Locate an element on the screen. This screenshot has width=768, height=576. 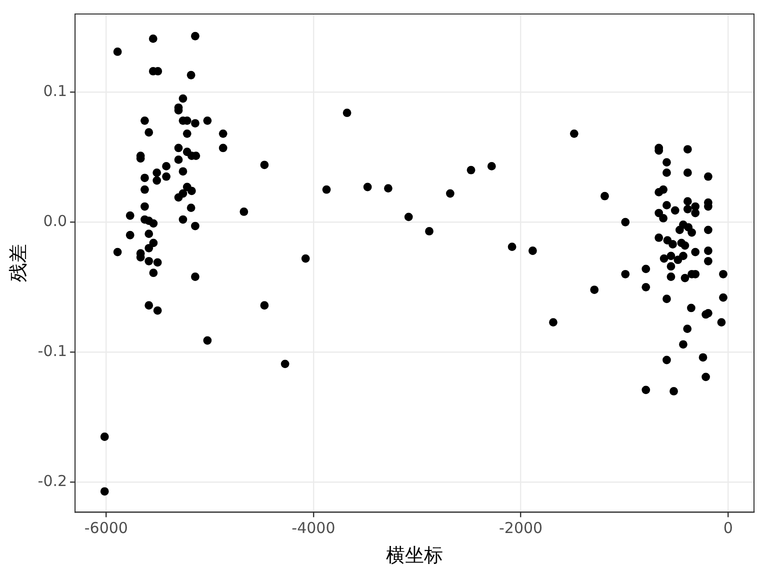
x-tick-label: -6000 is located at coordinates (106, 528).